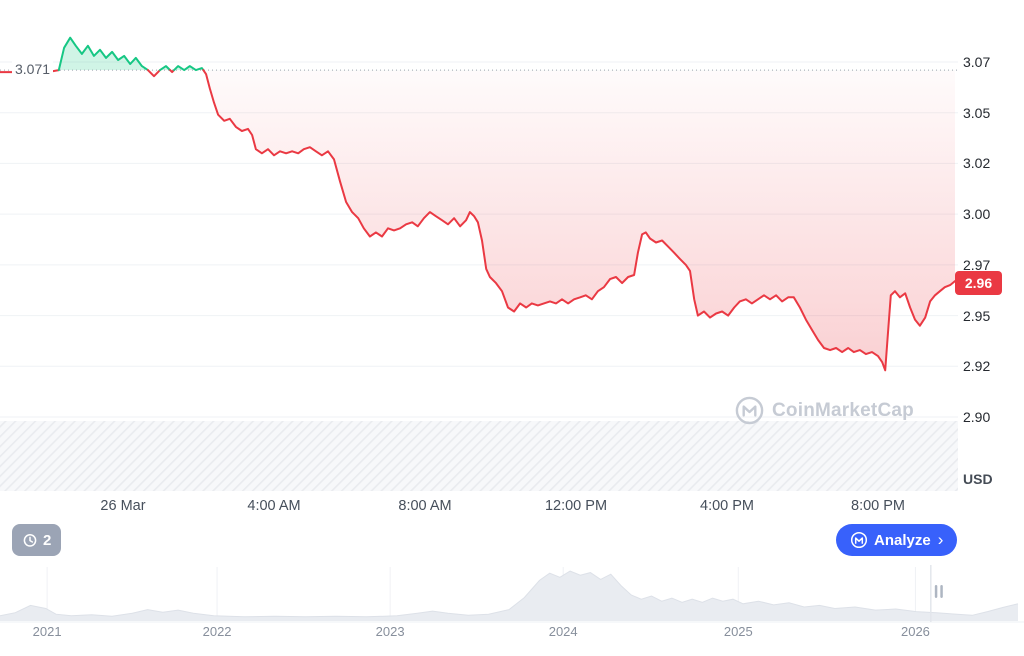 This screenshot has width=1024, height=656. I want to click on watermark: CoinMarketCap, so click(824, 410).